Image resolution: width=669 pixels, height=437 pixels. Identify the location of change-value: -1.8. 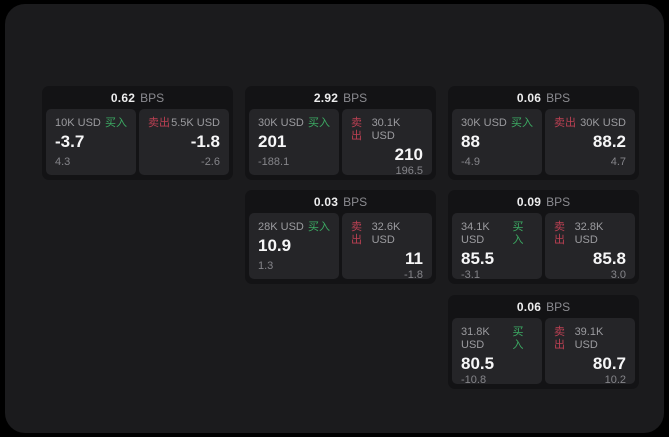
(413, 275).